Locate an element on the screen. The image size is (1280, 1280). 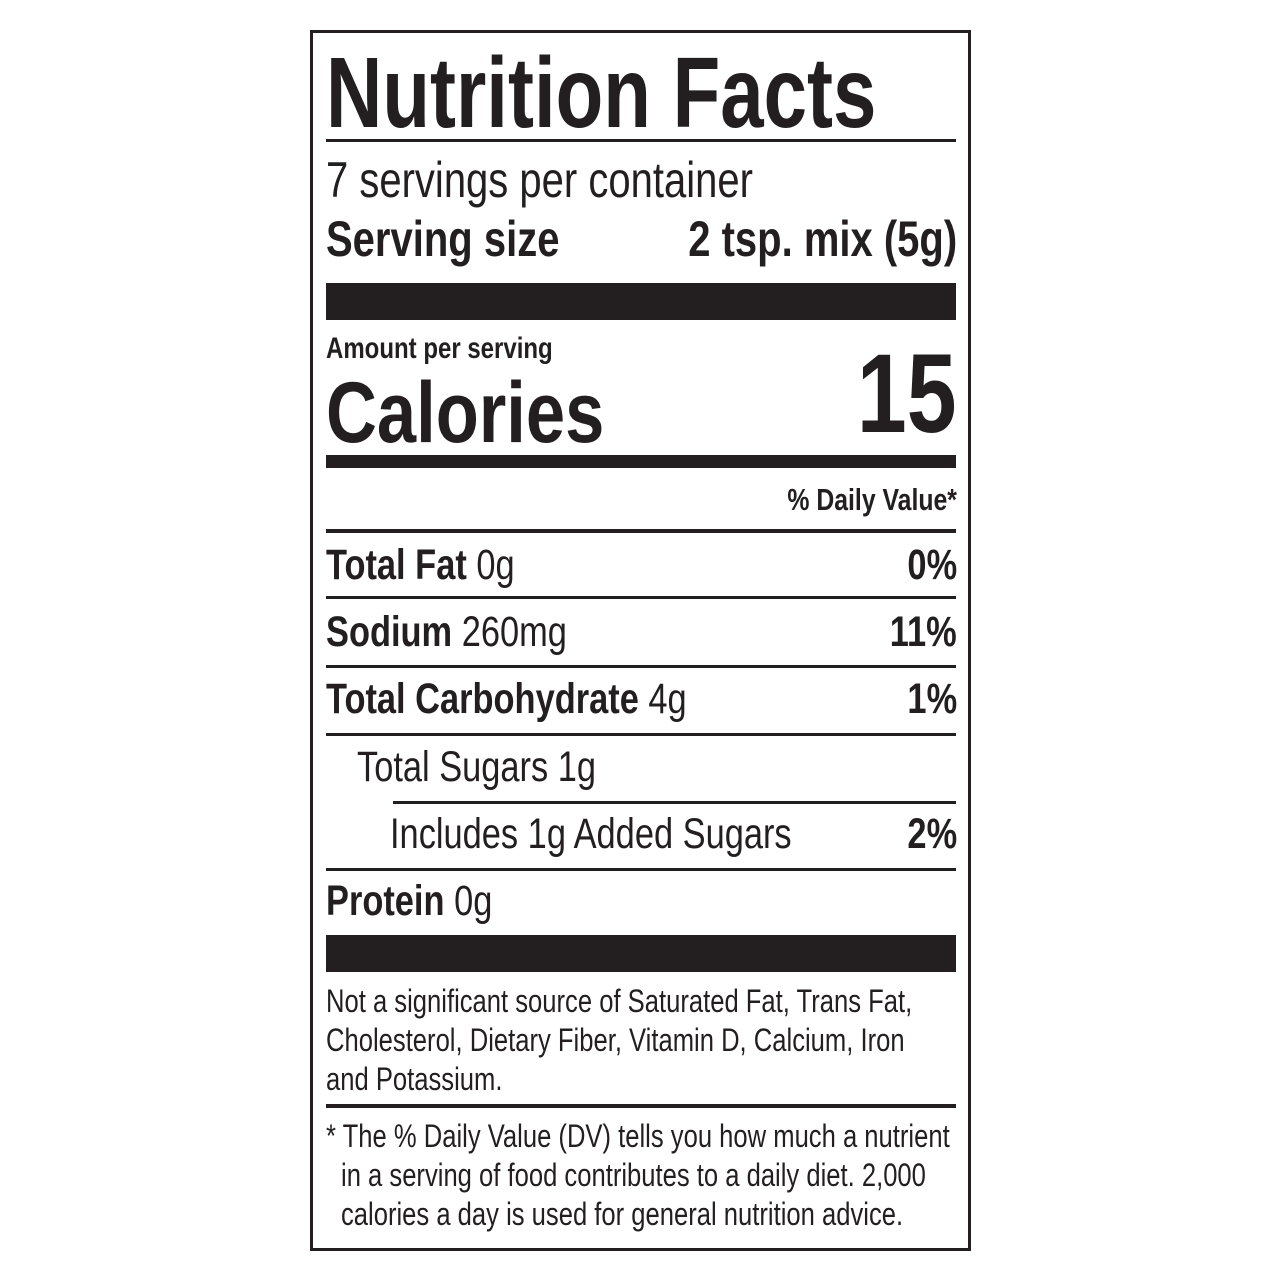
medium-divider is located at coordinates (641, 461).